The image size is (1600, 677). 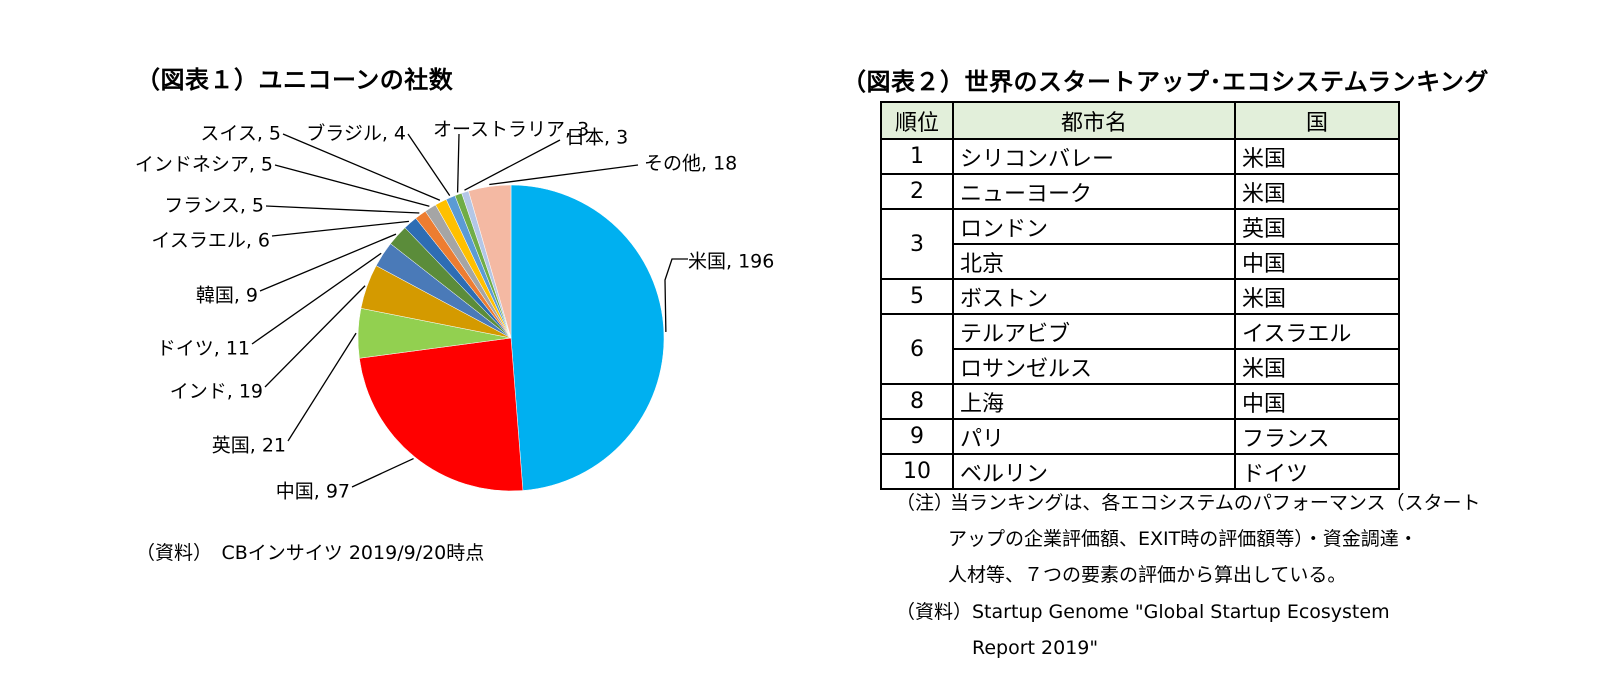 What do you see at coordinates (210, 241) in the screenshot?
I see `data-label: イスラエル, 6` at bounding box center [210, 241].